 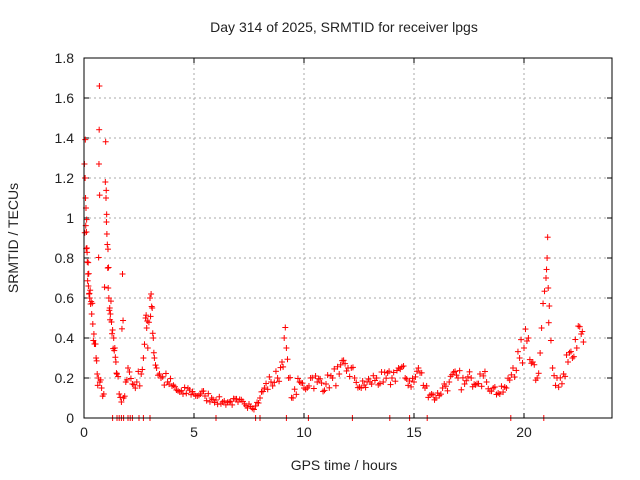 What do you see at coordinates (65, 98) in the screenshot?
I see `y-tick-label: 1.6` at bounding box center [65, 98].